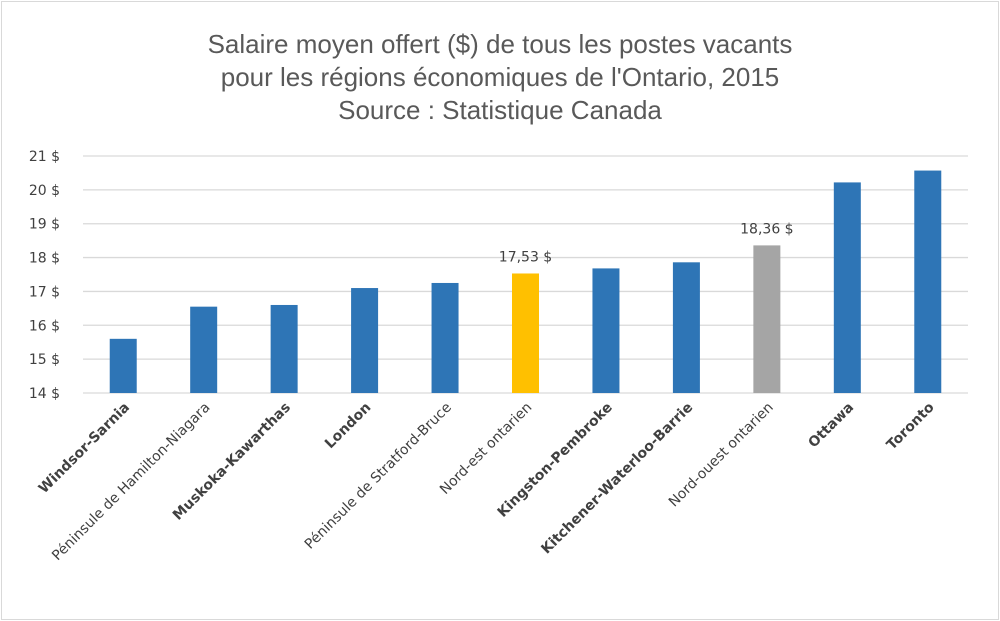  I want to click on x-tick-label: Toronto, so click(911, 426).